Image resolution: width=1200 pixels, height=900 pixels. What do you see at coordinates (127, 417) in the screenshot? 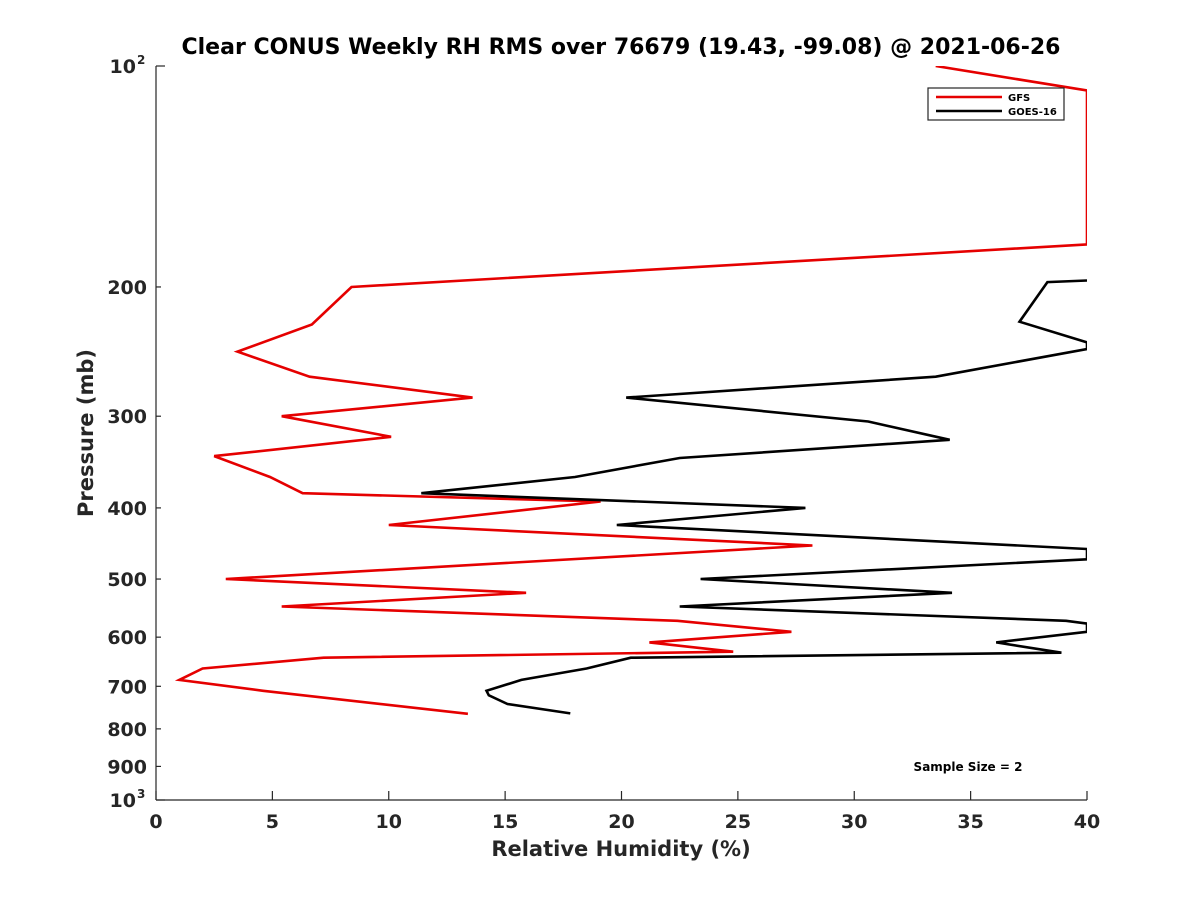
I see `y-tick-label: 300` at bounding box center [127, 417].